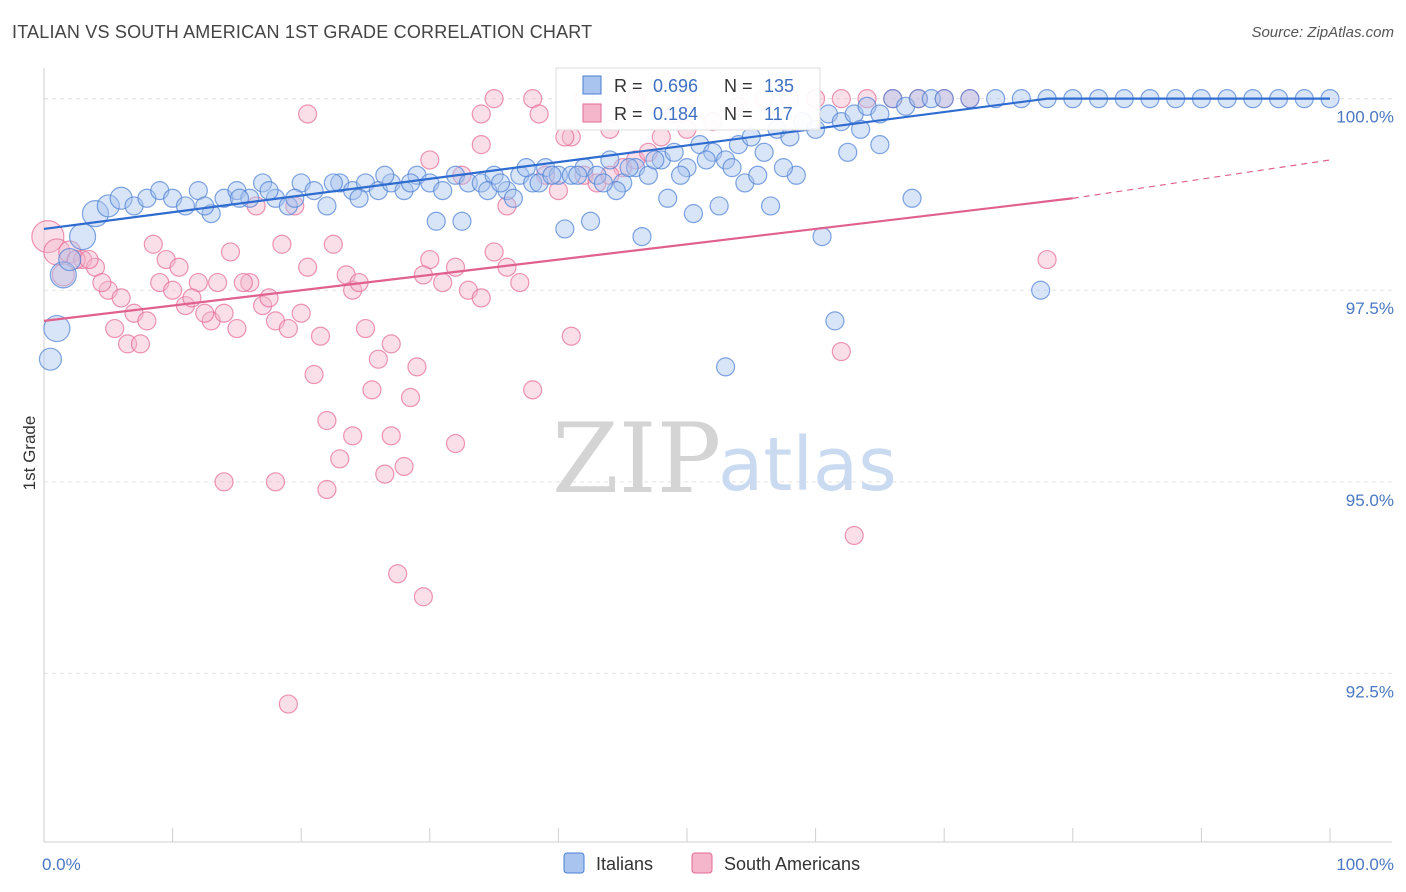 Image resolution: width=1406 pixels, height=892 pixels. What do you see at coordinates (545, 164) in the screenshot?
I see `trend-line-italians` at bounding box center [545, 164].